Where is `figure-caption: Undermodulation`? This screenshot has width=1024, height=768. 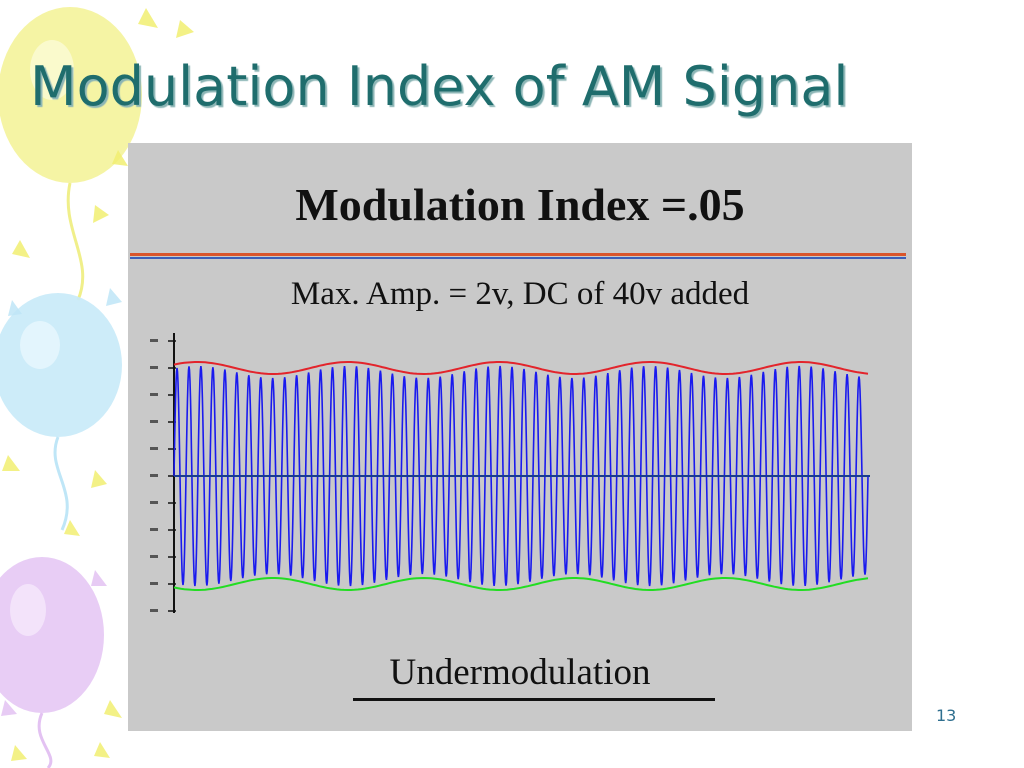 figure-caption: Undermodulation is located at coordinates (520, 672).